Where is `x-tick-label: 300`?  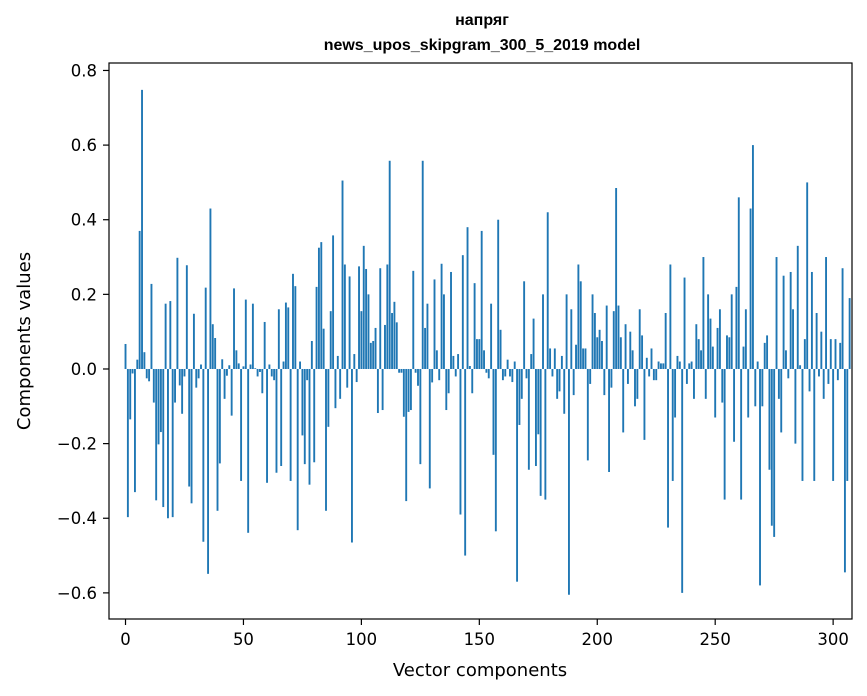
x-tick-label: 300 is located at coordinates (833, 639).